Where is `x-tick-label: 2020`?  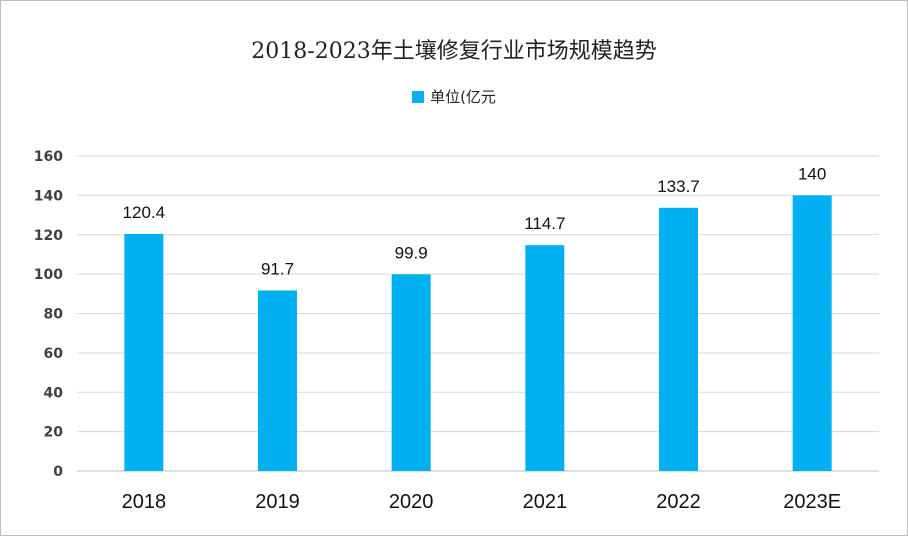 x-tick-label: 2020 is located at coordinates (411, 502).